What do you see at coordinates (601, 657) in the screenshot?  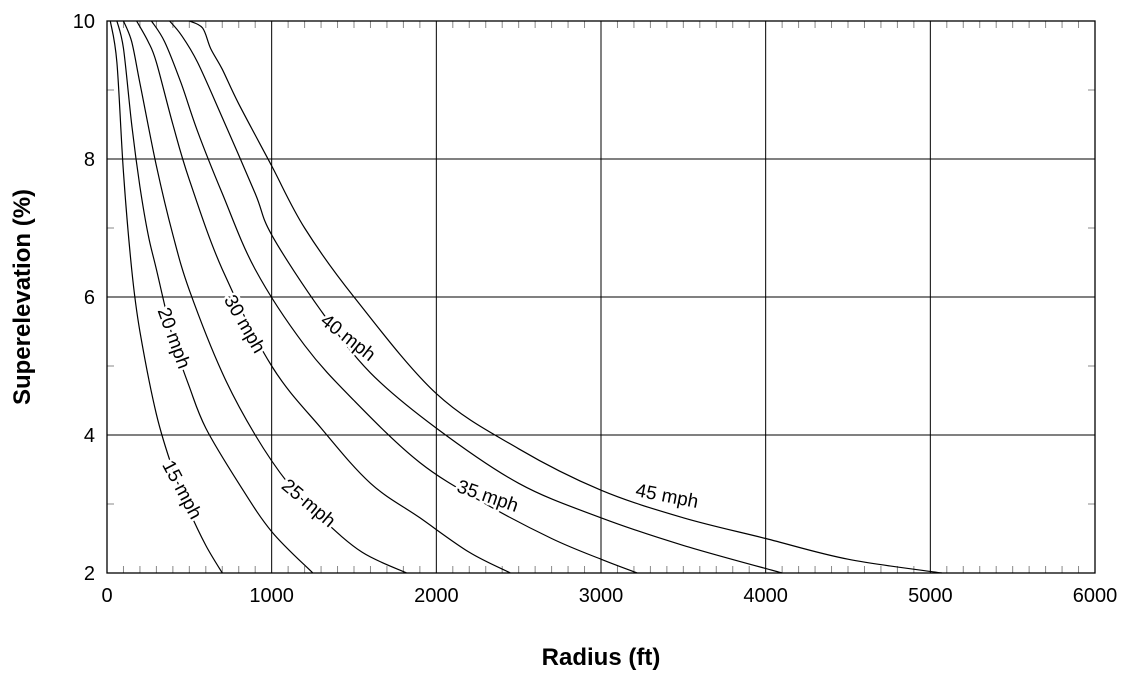 I see `x-axis-title: Radius (ft)` at bounding box center [601, 657].